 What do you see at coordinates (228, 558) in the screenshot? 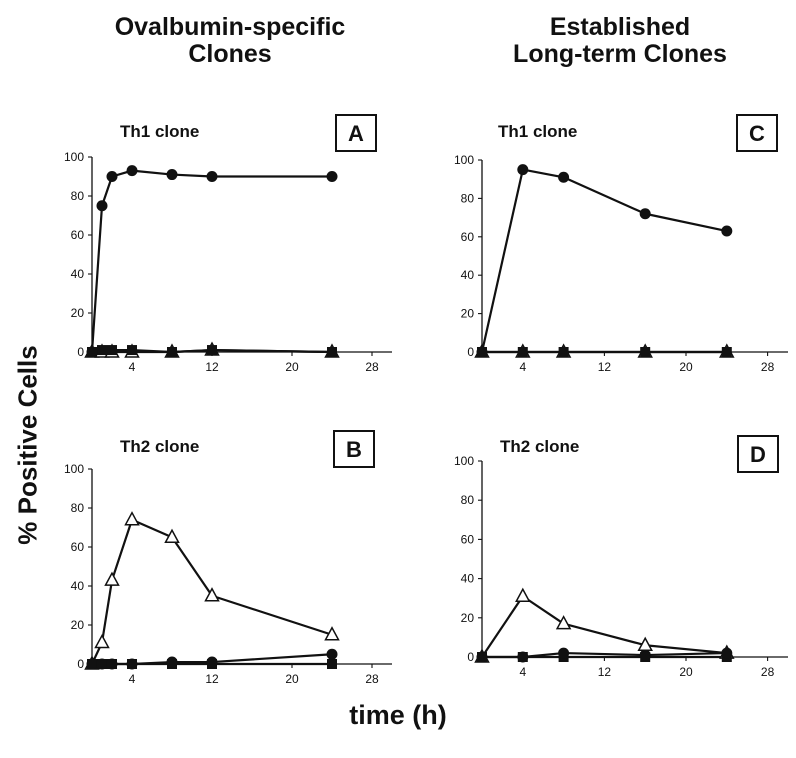
I see `panel-b: 0 20 40 60 80 100 4 12 20 28 Th2 clone B` at bounding box center [228, 558].